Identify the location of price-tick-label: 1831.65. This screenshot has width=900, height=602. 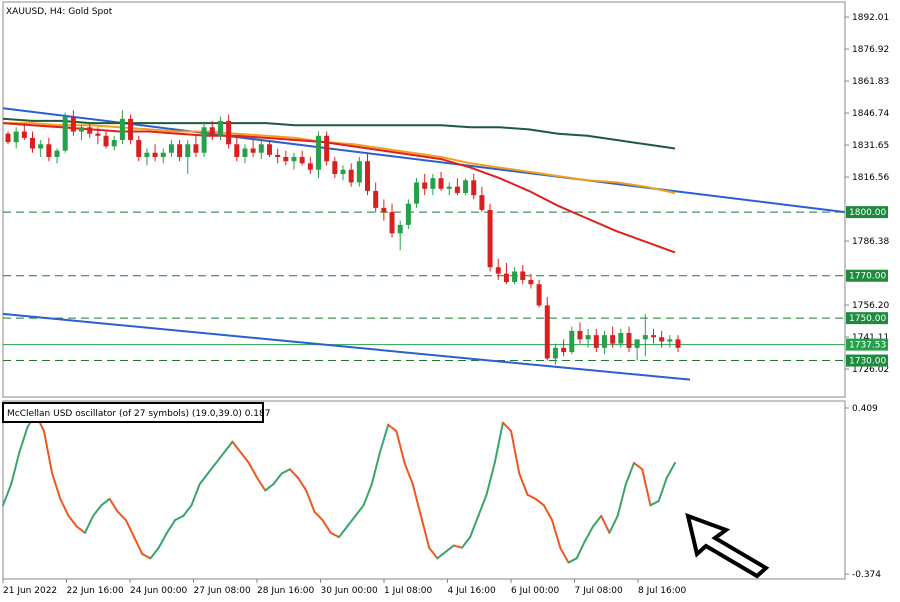
(870, 146).